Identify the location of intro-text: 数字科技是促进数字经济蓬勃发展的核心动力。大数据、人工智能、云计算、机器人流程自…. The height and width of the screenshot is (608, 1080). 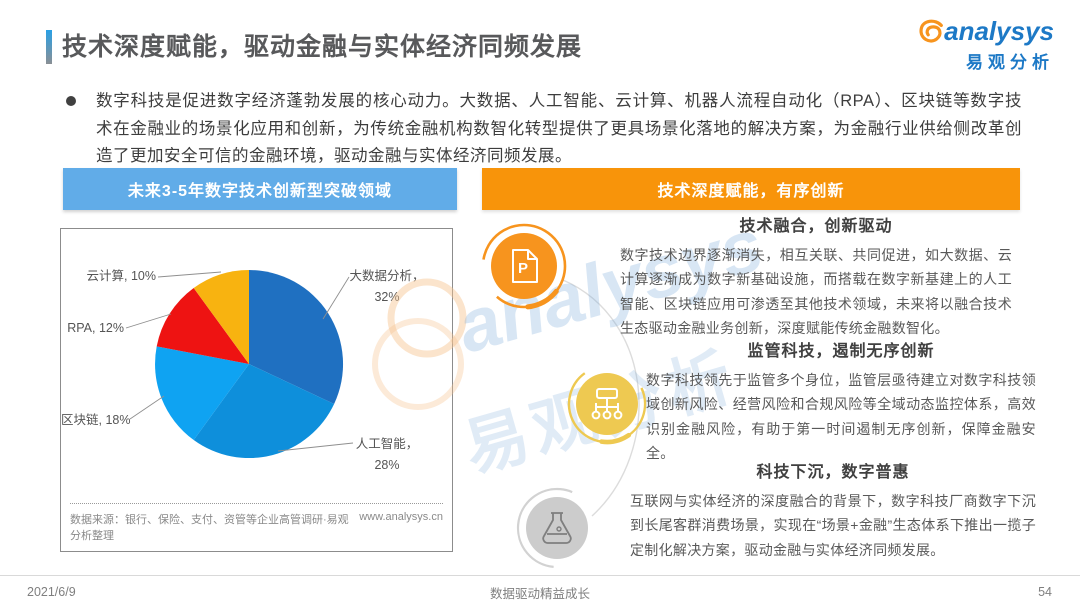
(559, 128).